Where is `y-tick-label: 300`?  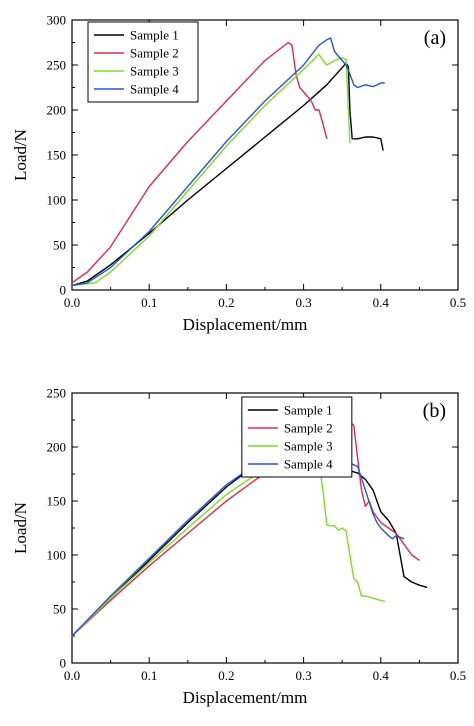
y-tick-label: 300 is located at coordinates (57, 20).